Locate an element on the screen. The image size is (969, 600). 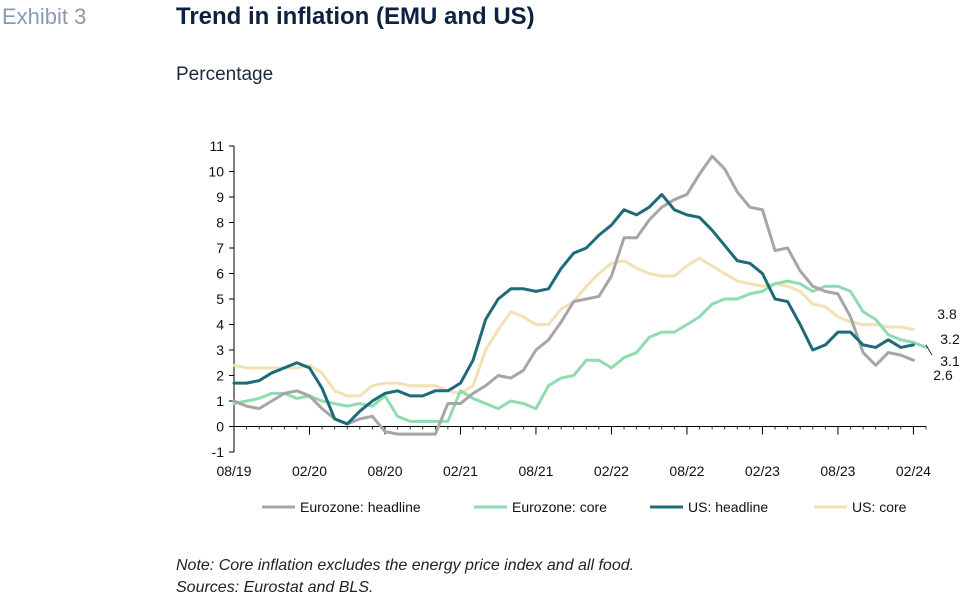
end-label-leader is located at coordinates (929, 350).